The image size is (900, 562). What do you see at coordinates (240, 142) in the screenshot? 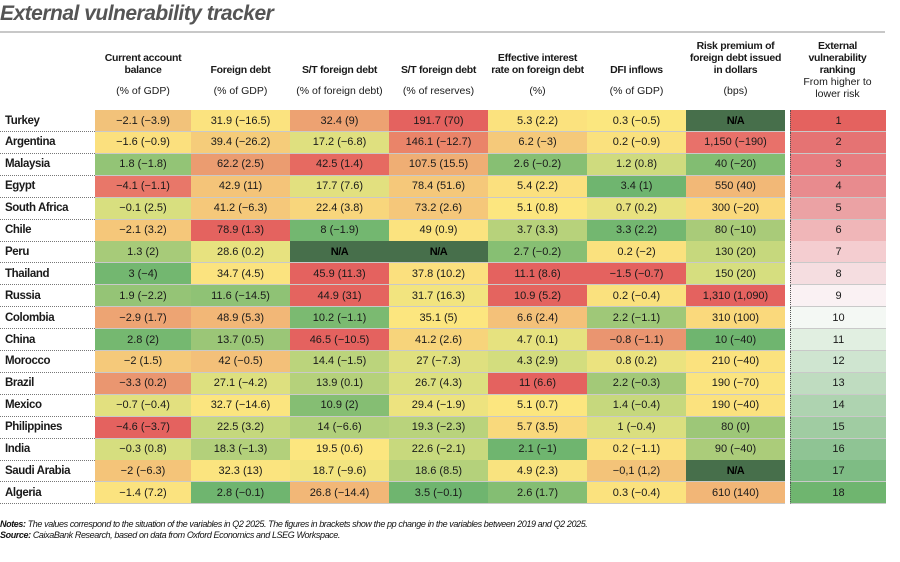
I see `data-cell: 39.4 (−26.2)` at bounding box center [240, 142].